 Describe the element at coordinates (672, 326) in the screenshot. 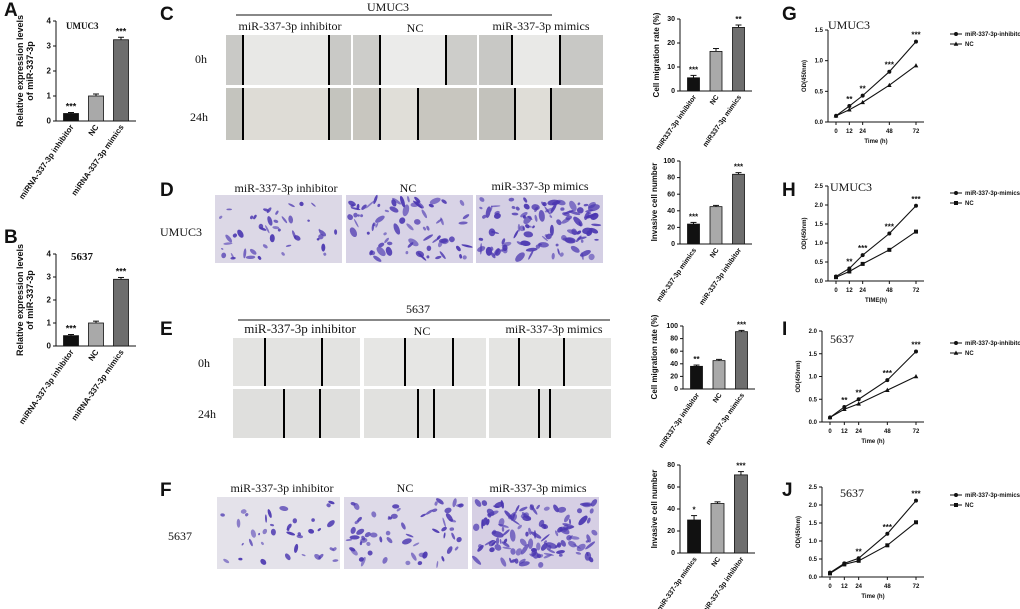

I see `chart-e-ytick-label-5: 100` at that location.